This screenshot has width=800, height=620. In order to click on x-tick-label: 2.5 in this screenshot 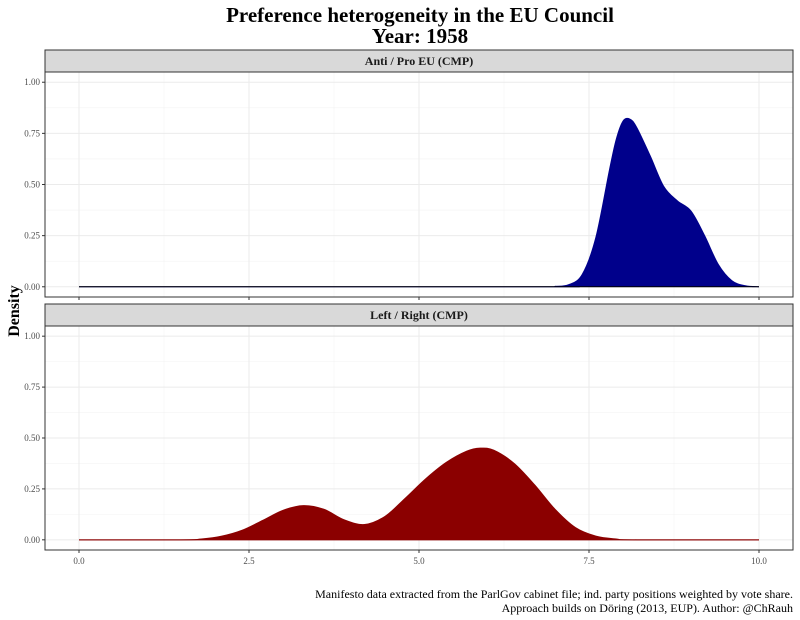, I will do `click(249, 561)`.